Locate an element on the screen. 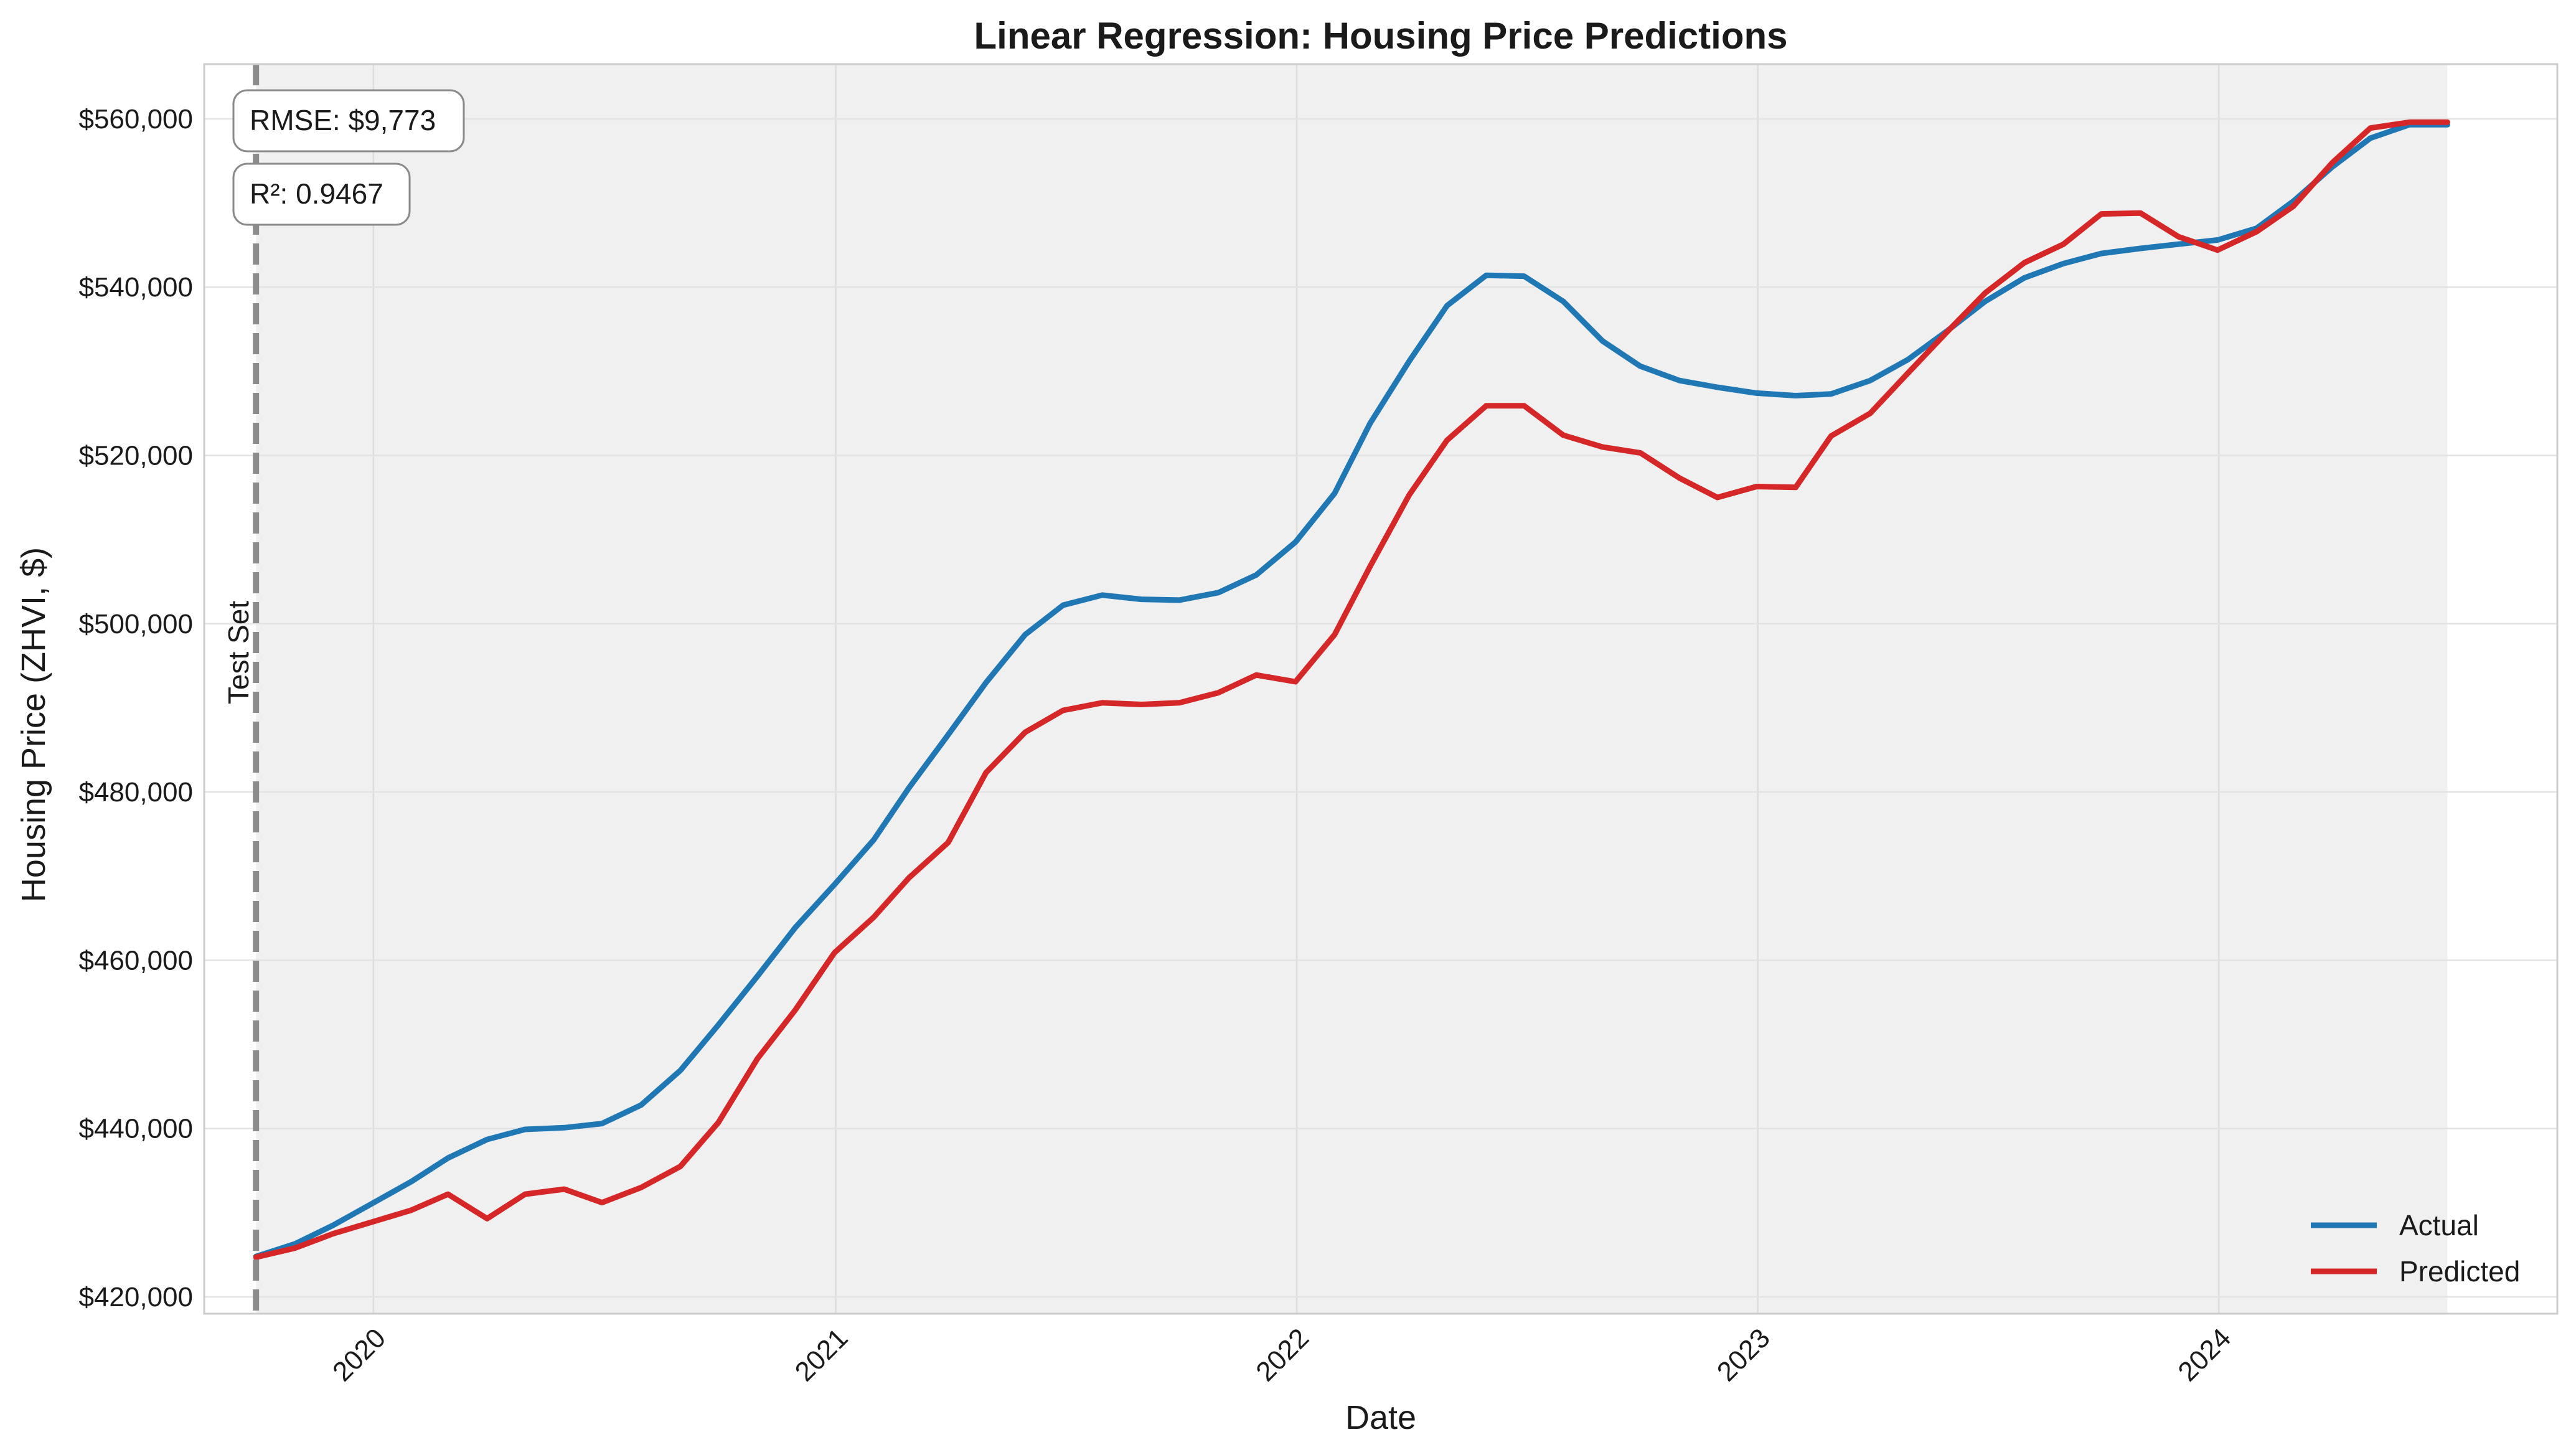 This screenshot has height=1455, width=2576. annotation-text: R²: 0.9467 is located at coordinates (316, 193).